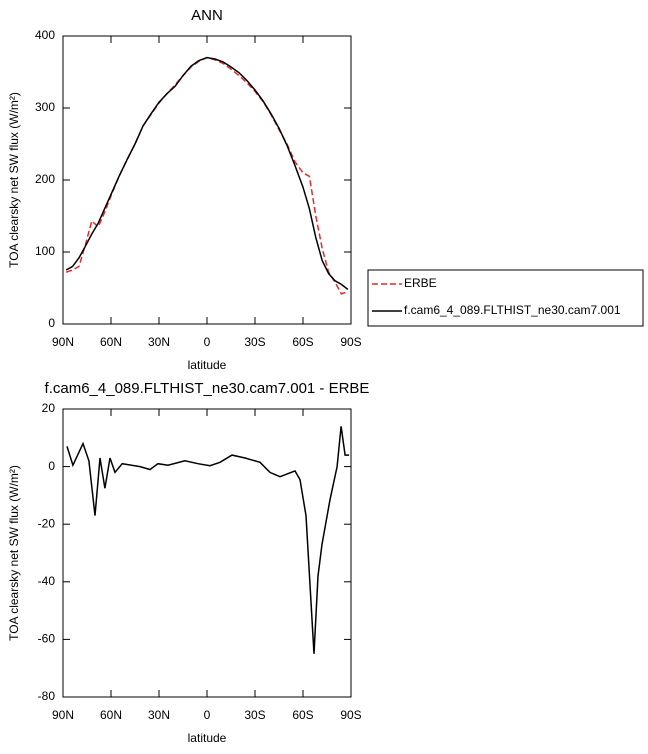 This screenshot has width=648, height=754. What do you see at coordinates (505, 298) in the screenshot?
I see `legend-box` at bounding box center [505, 298].